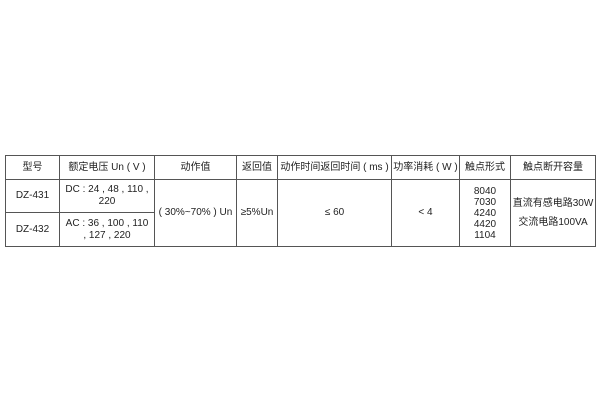 This screenshot has width=600, height=400. Describe the element at coordinates (553, 222) in the screenshot. I see `capacity-ac: 交流电路100VA` at that location.